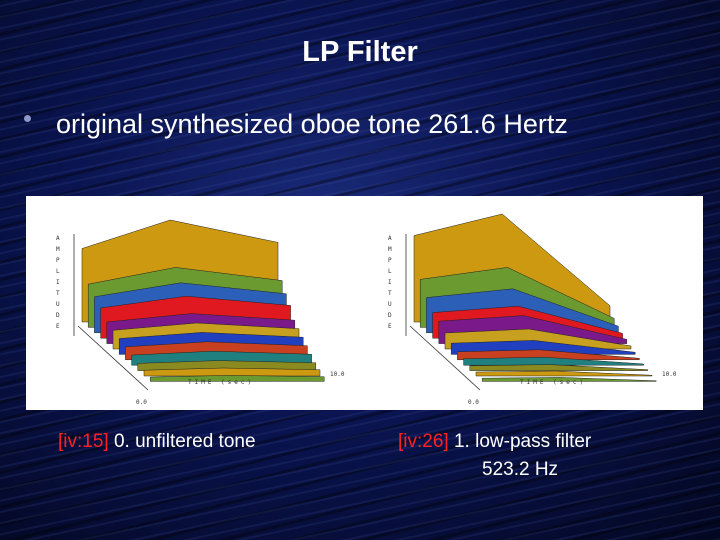 Image resolution: width=720 pixels, height=540 pixels. What do you see at coordinates (27, 118) in the screenshot?
I see `bullet-dot-icon` at bounding box center [27, 118].